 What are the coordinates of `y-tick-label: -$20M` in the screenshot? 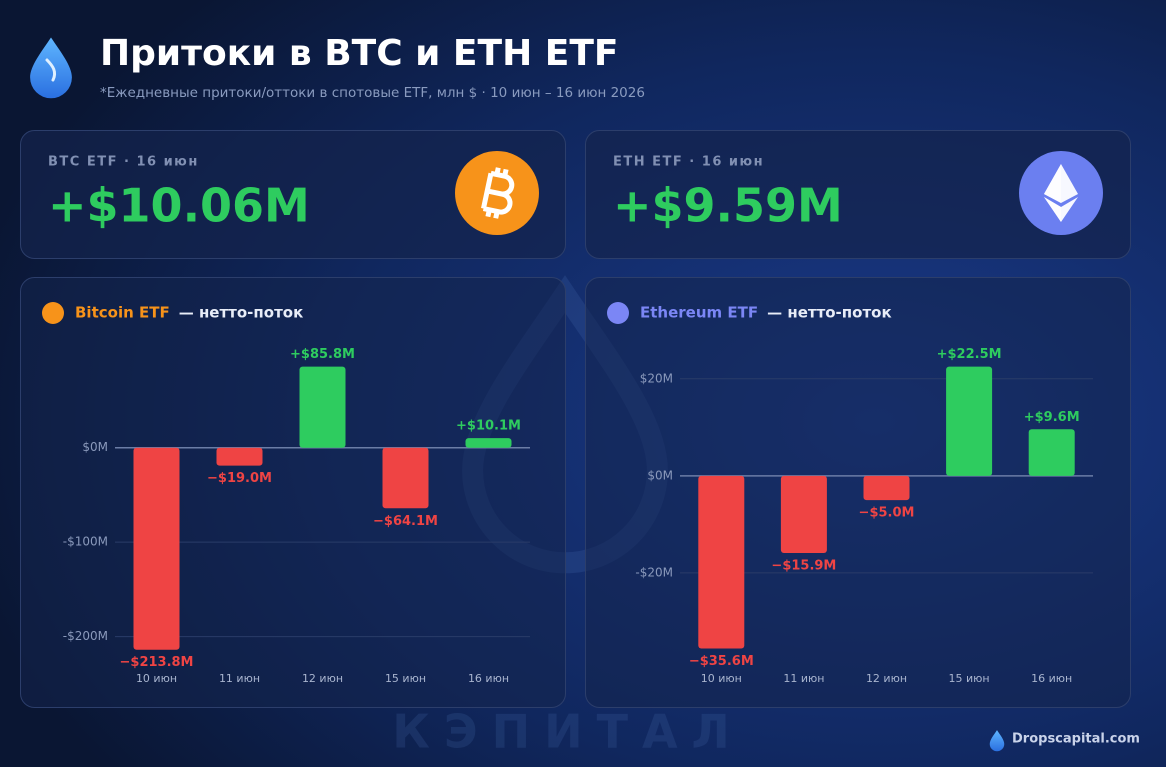 It's located at (654, 572).